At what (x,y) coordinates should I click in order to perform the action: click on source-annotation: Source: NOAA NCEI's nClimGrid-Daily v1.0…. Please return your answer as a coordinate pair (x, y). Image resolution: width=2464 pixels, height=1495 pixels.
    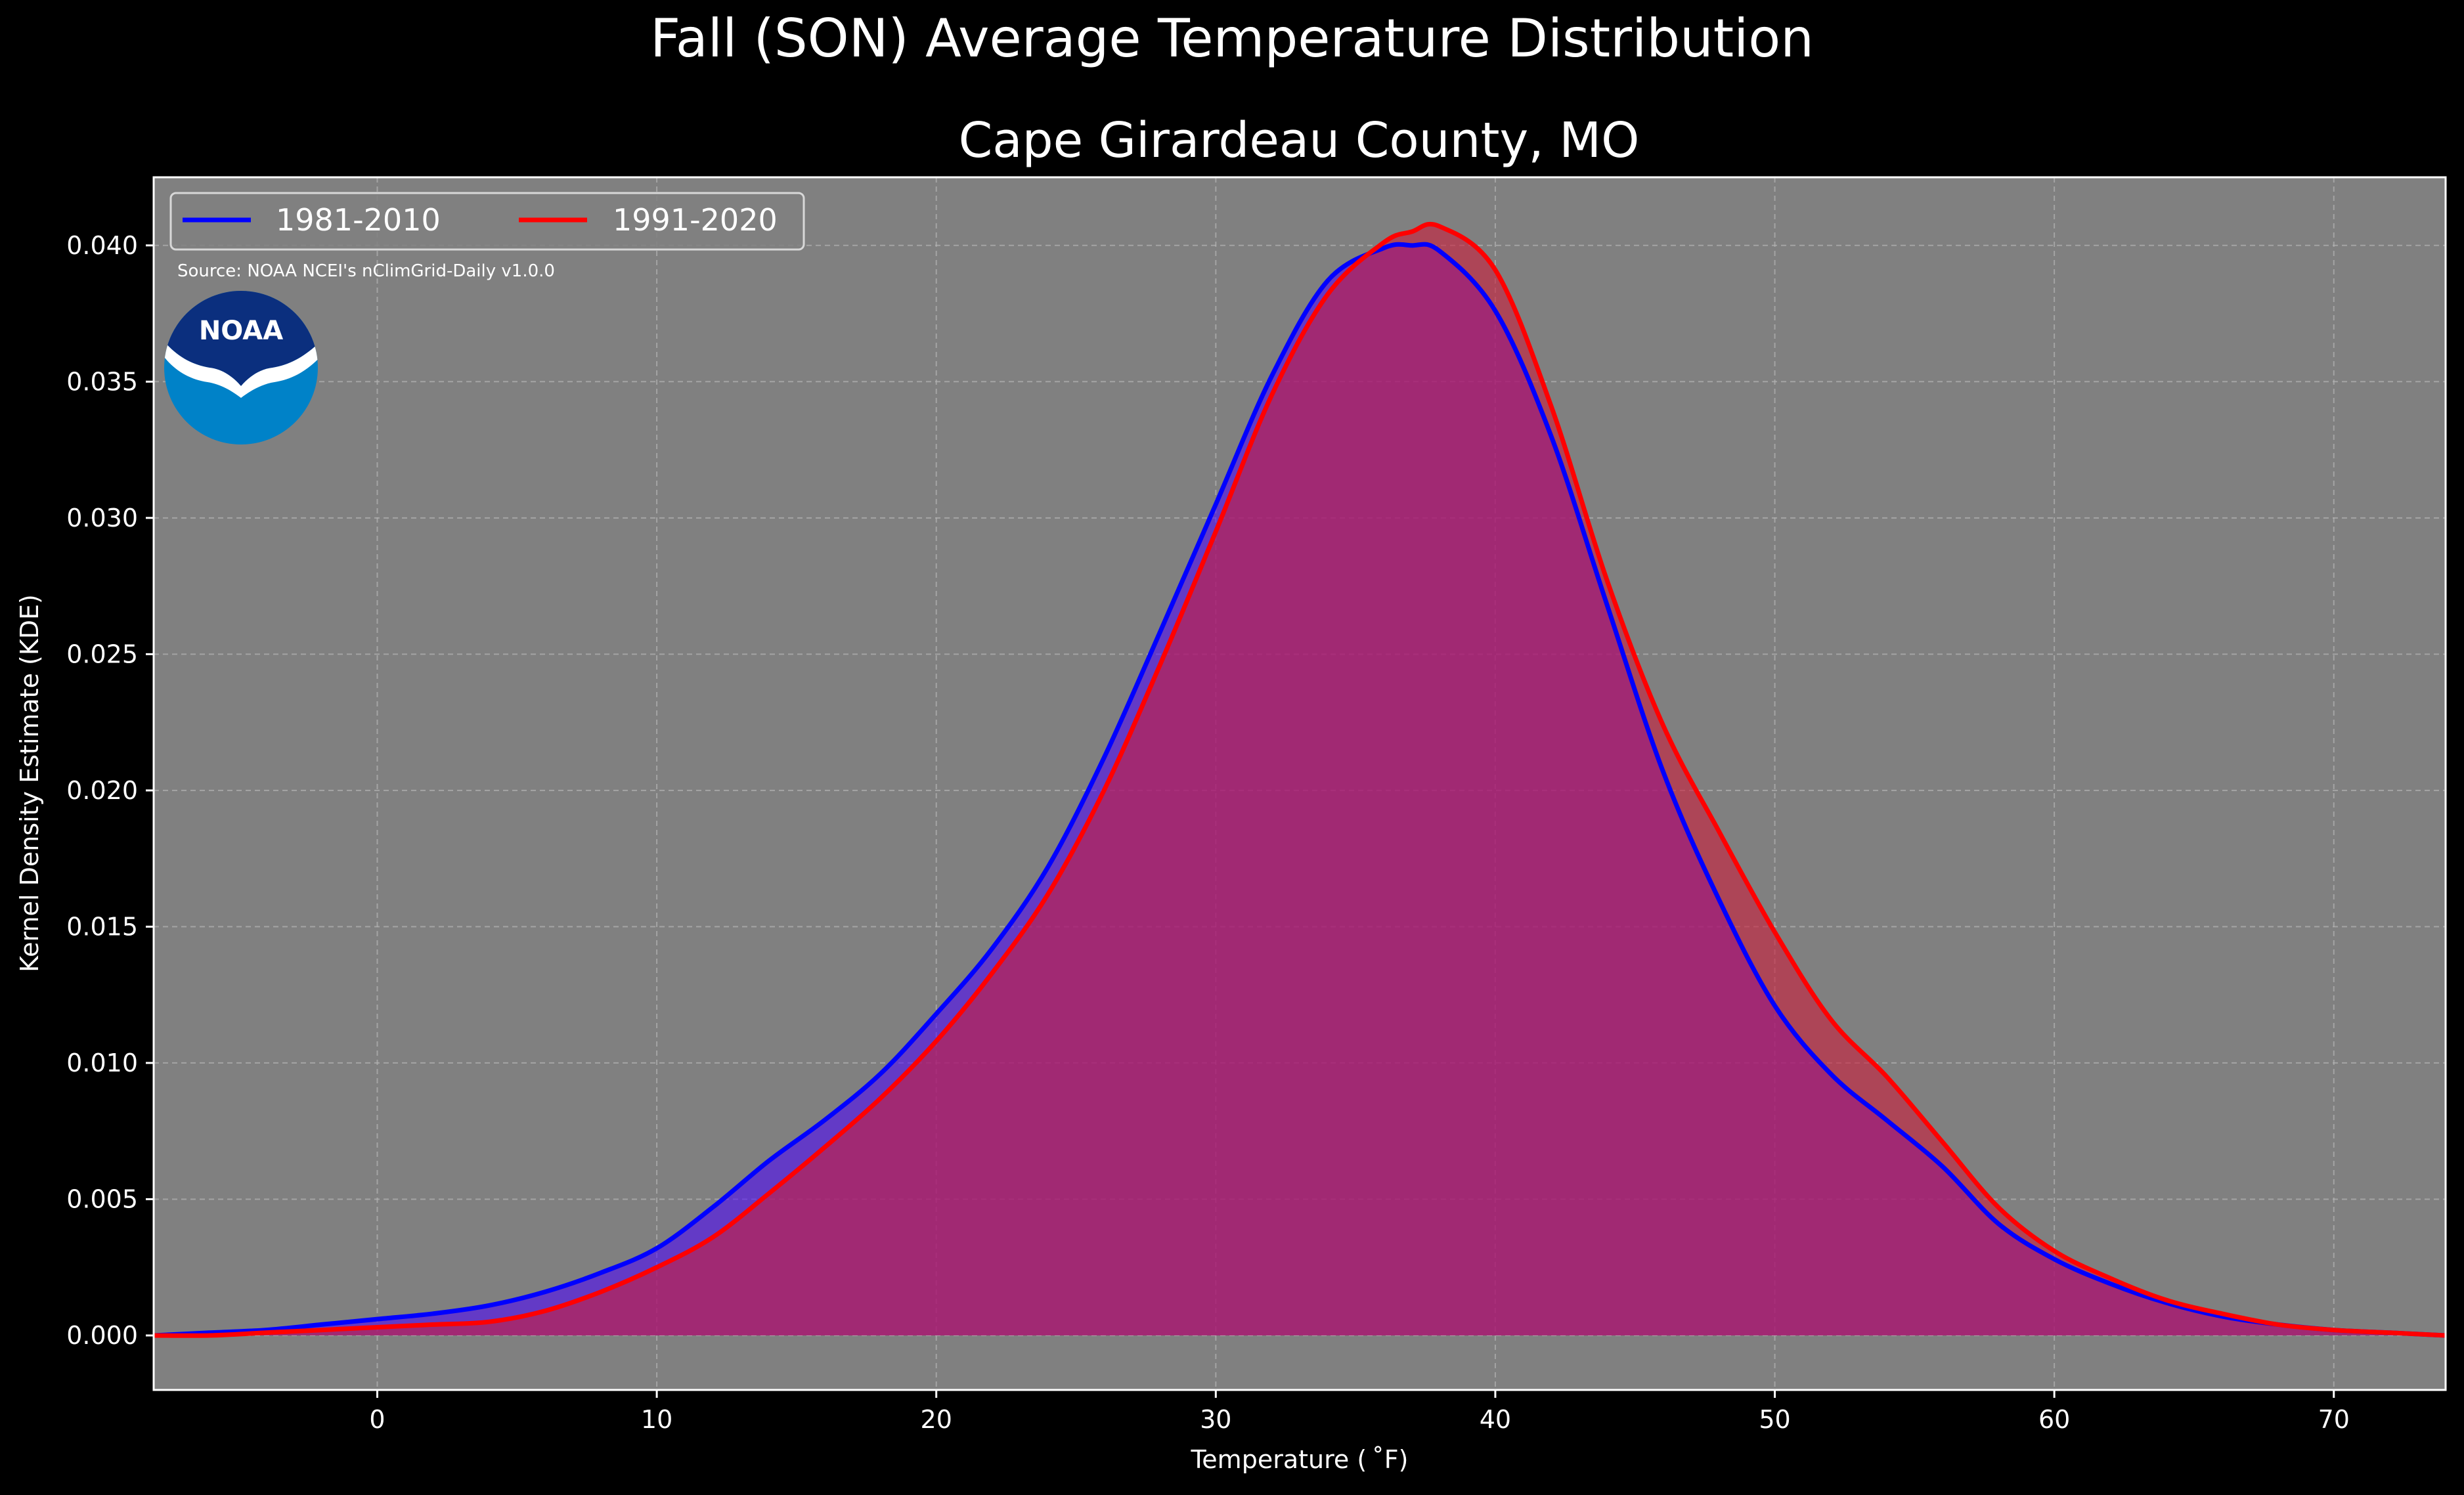
    Looking at the image, I should click on (366, 271).